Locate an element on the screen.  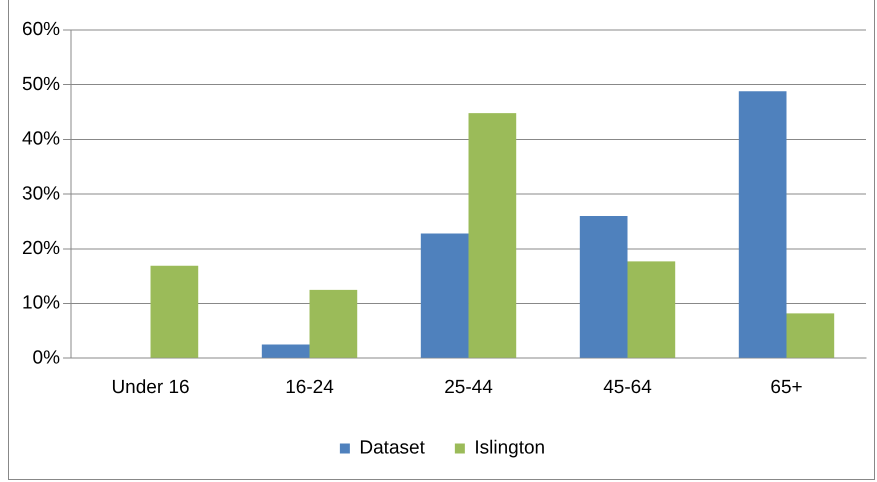
y-tick-label: 0% is located at coordinates (46, 357).